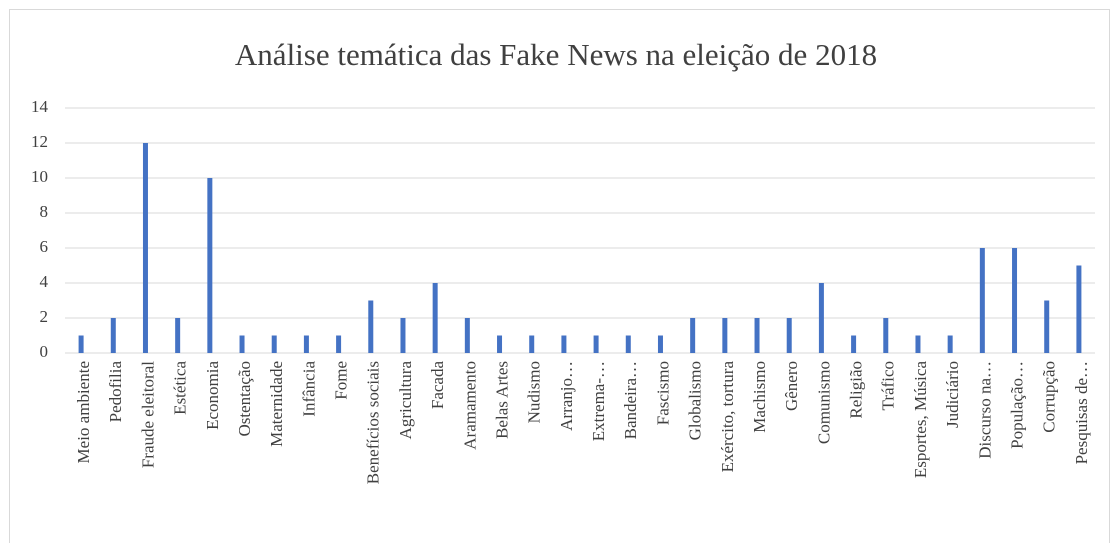 Image resolution: width=1112 pixels, height=548 pixels. What do you see at coordinates (823, 402) in the screenshot?
I see `x-tick-label: Comunismo` at bounding box center [823, 402].